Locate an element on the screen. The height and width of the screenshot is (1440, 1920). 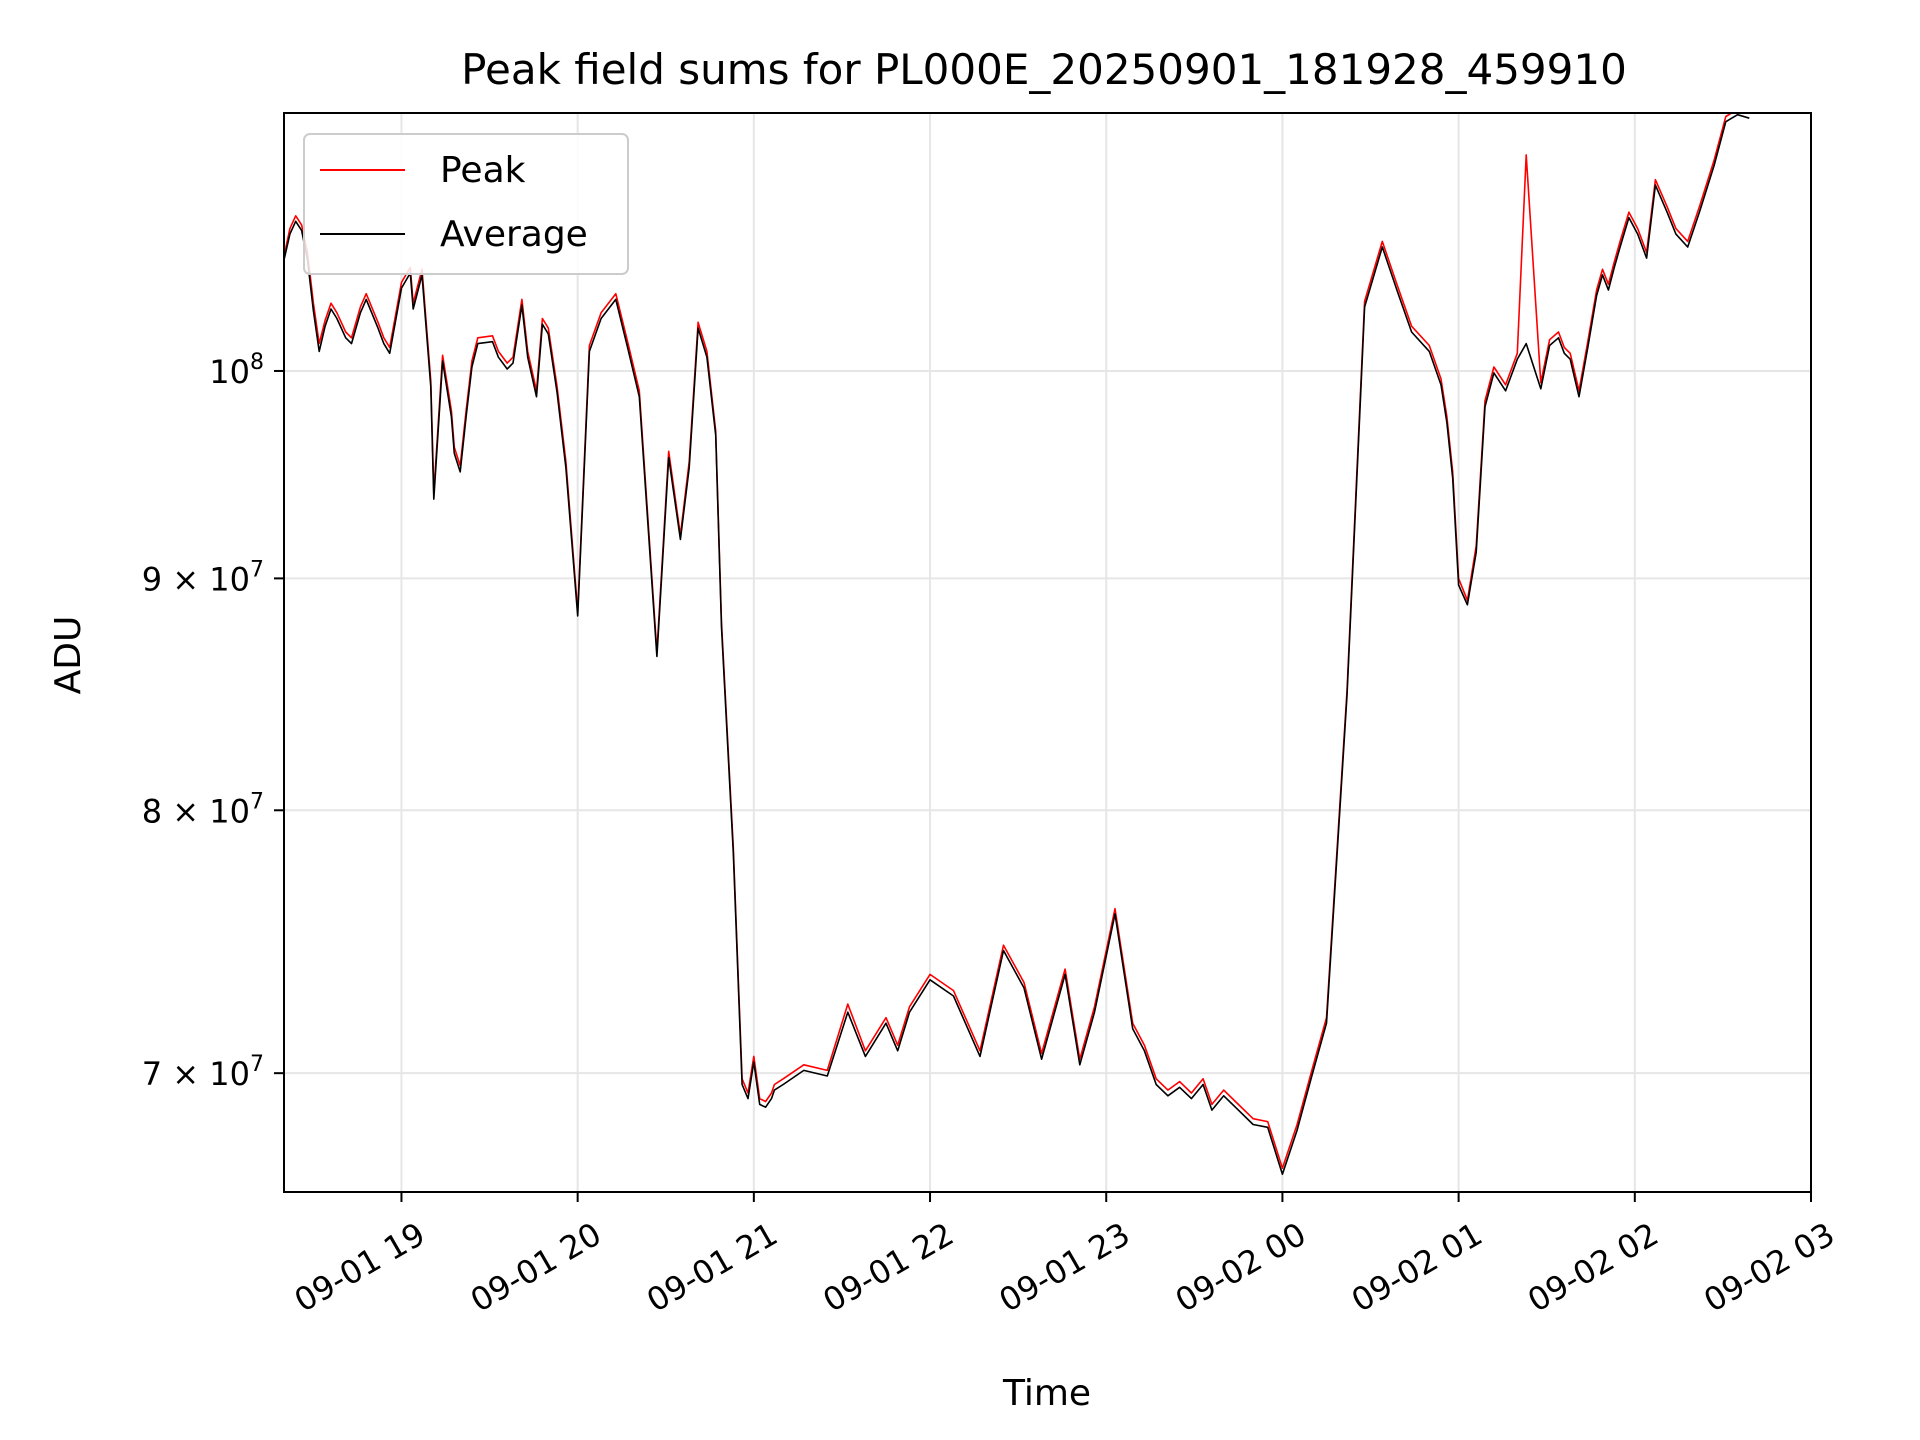
legend-label-peak: Peak is located at coordinates (483, 170).